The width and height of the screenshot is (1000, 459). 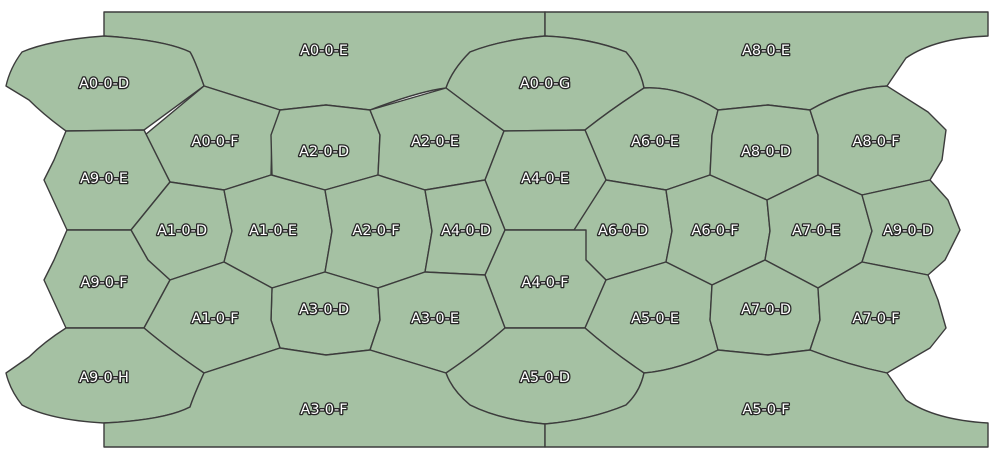 I want to click on cell-label: A5-0-F, so click(x=765, y=410).